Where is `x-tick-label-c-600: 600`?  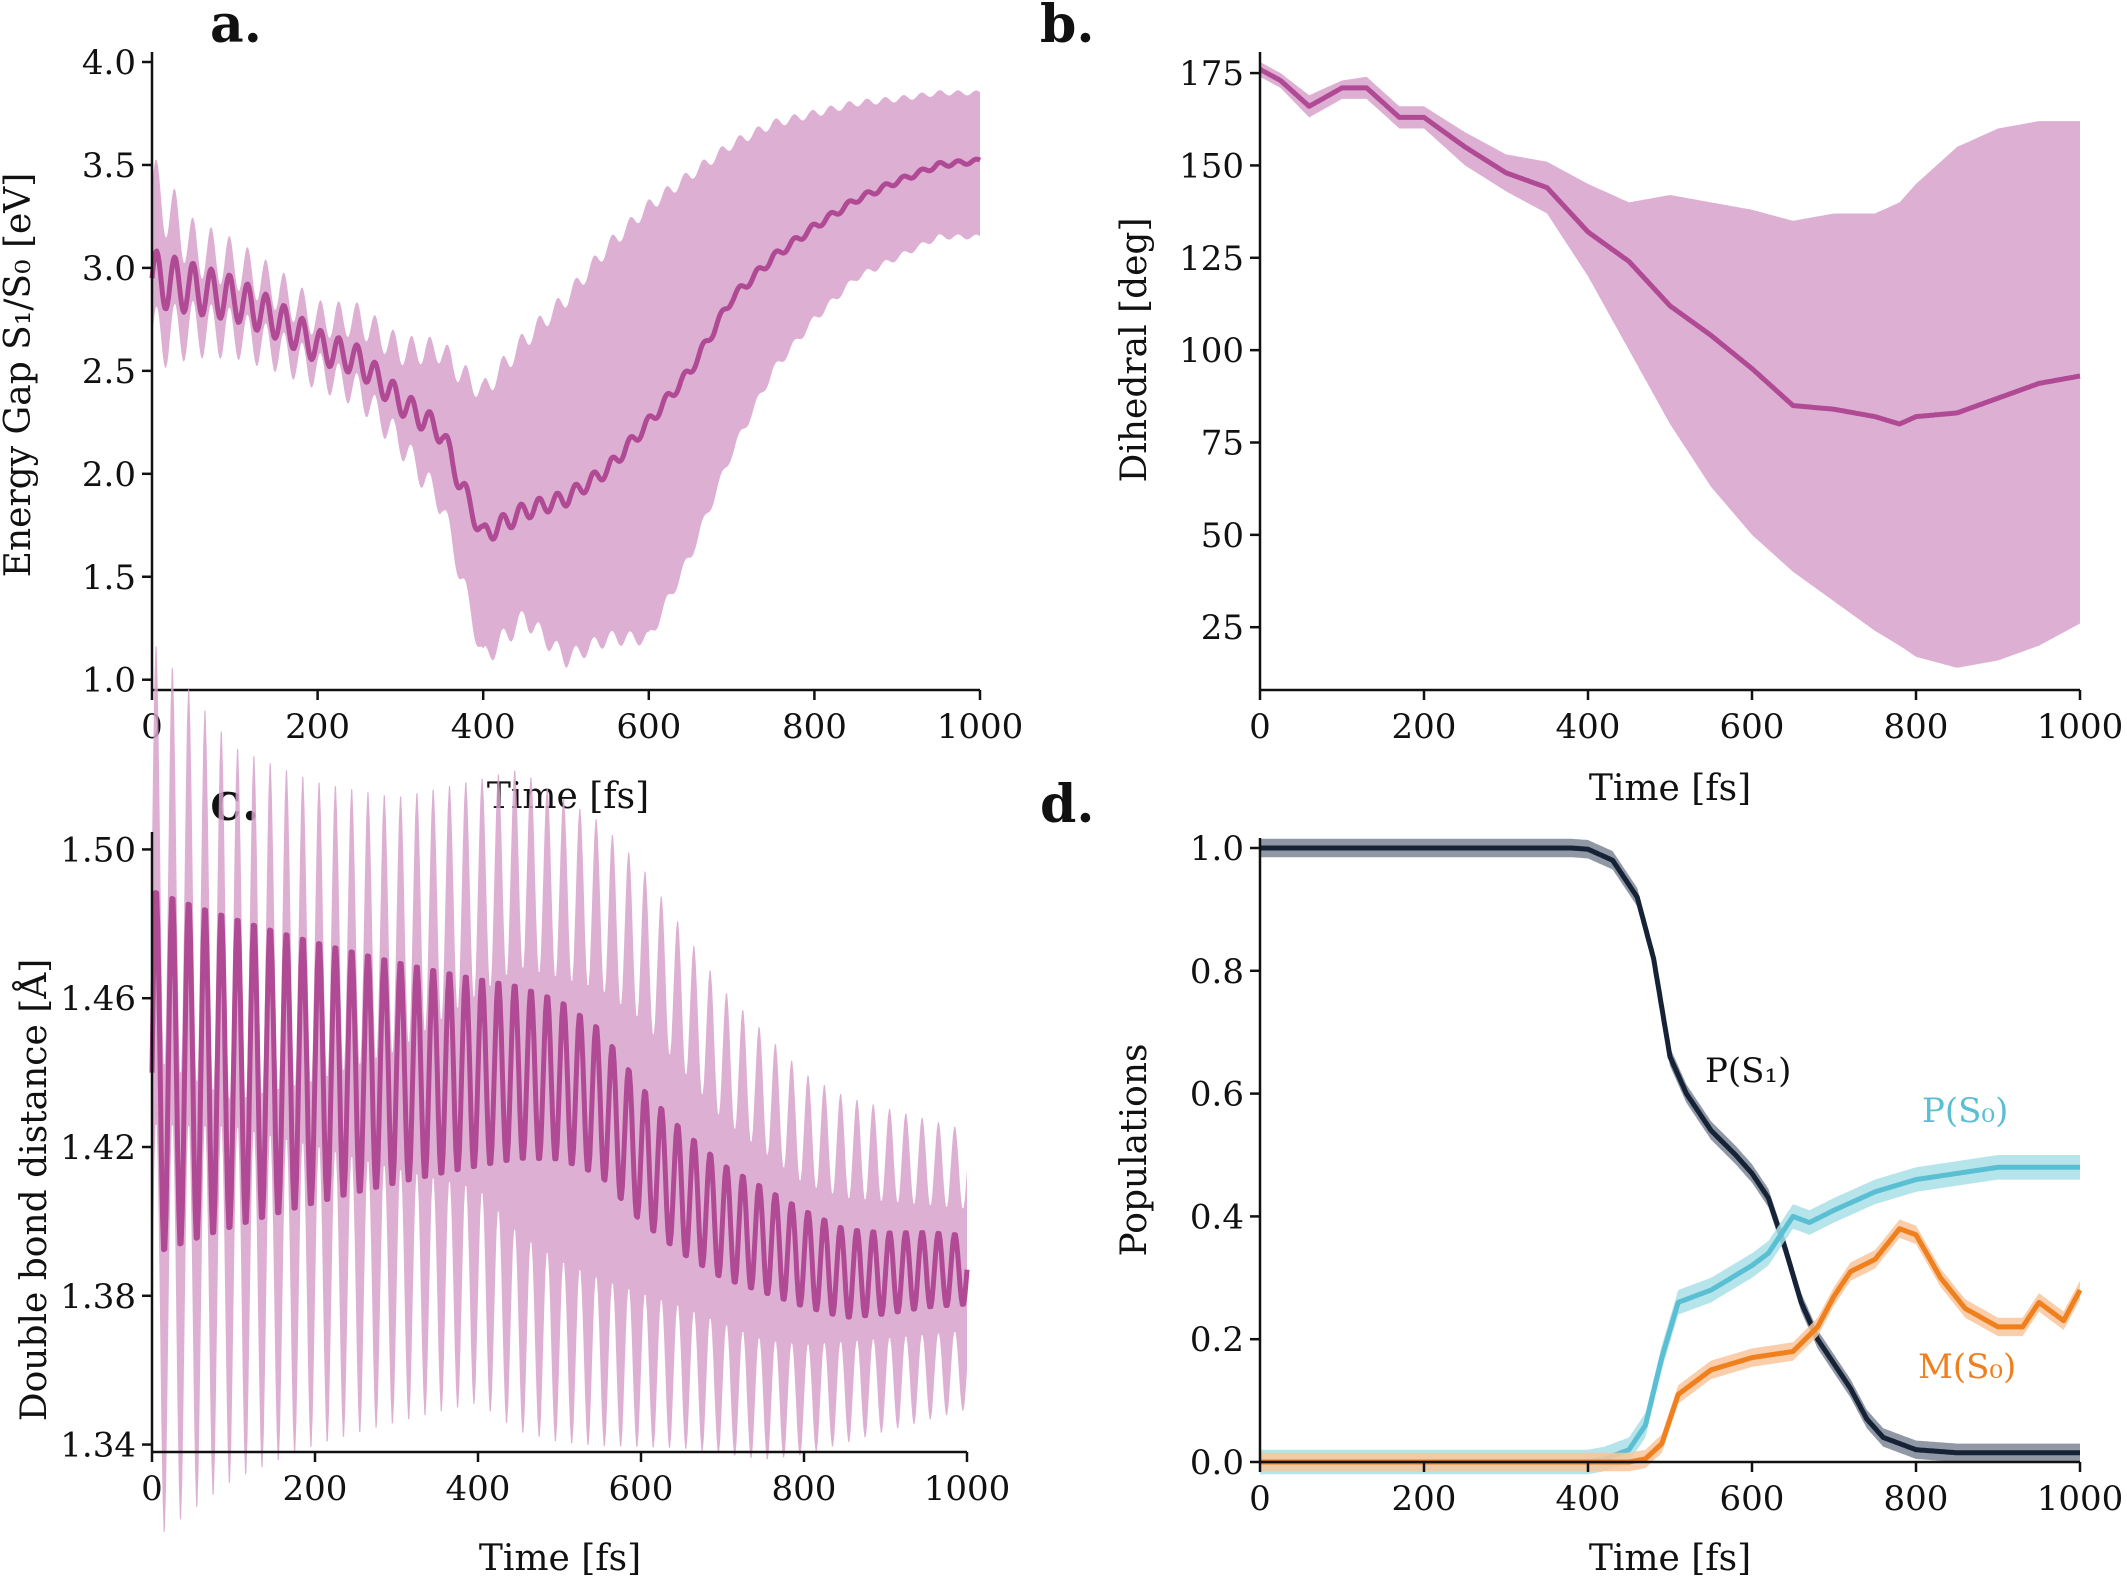
x-tick-label-c-600: 600 is located at coordinates (641, 1489).